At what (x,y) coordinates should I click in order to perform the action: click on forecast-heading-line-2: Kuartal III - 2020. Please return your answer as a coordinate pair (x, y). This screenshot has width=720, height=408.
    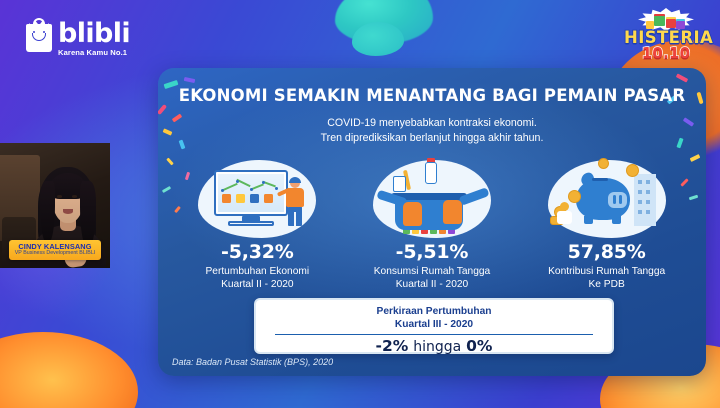
    Looking at the image, I should click on (434, 325).